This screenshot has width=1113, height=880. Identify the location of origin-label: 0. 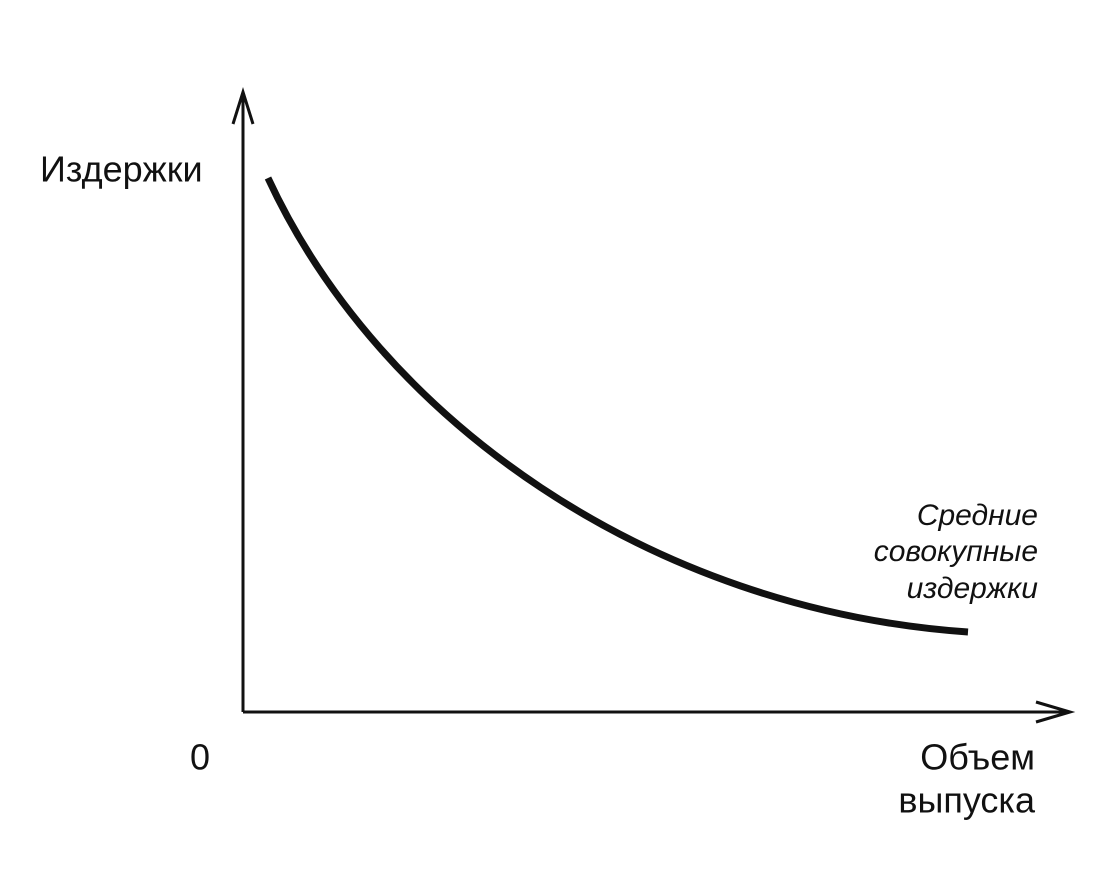
(200, 757).